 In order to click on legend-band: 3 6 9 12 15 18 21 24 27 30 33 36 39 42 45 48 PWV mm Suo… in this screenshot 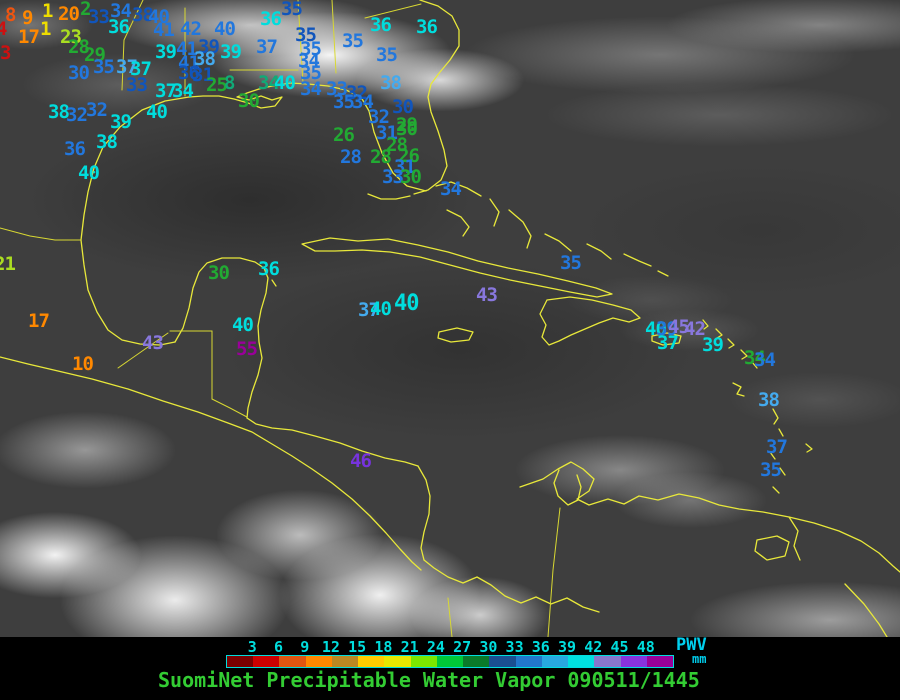, I will do `click(450, 667)`.